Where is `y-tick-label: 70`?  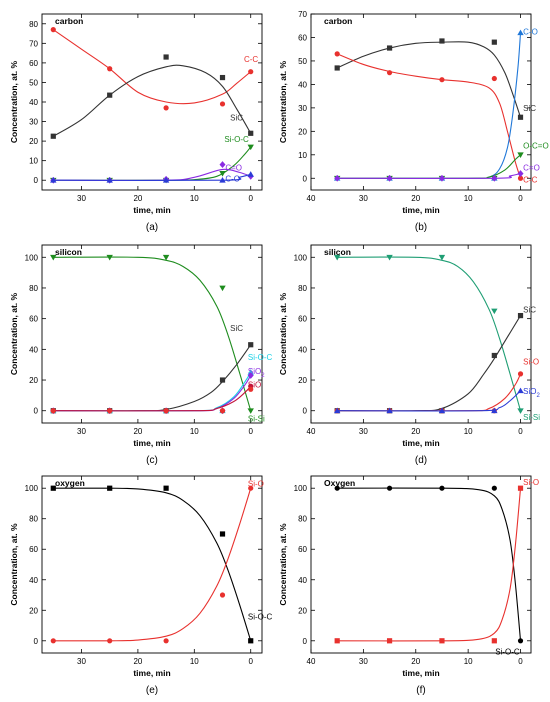 y-tick-label: 70 is located at coordinates (33, 43).